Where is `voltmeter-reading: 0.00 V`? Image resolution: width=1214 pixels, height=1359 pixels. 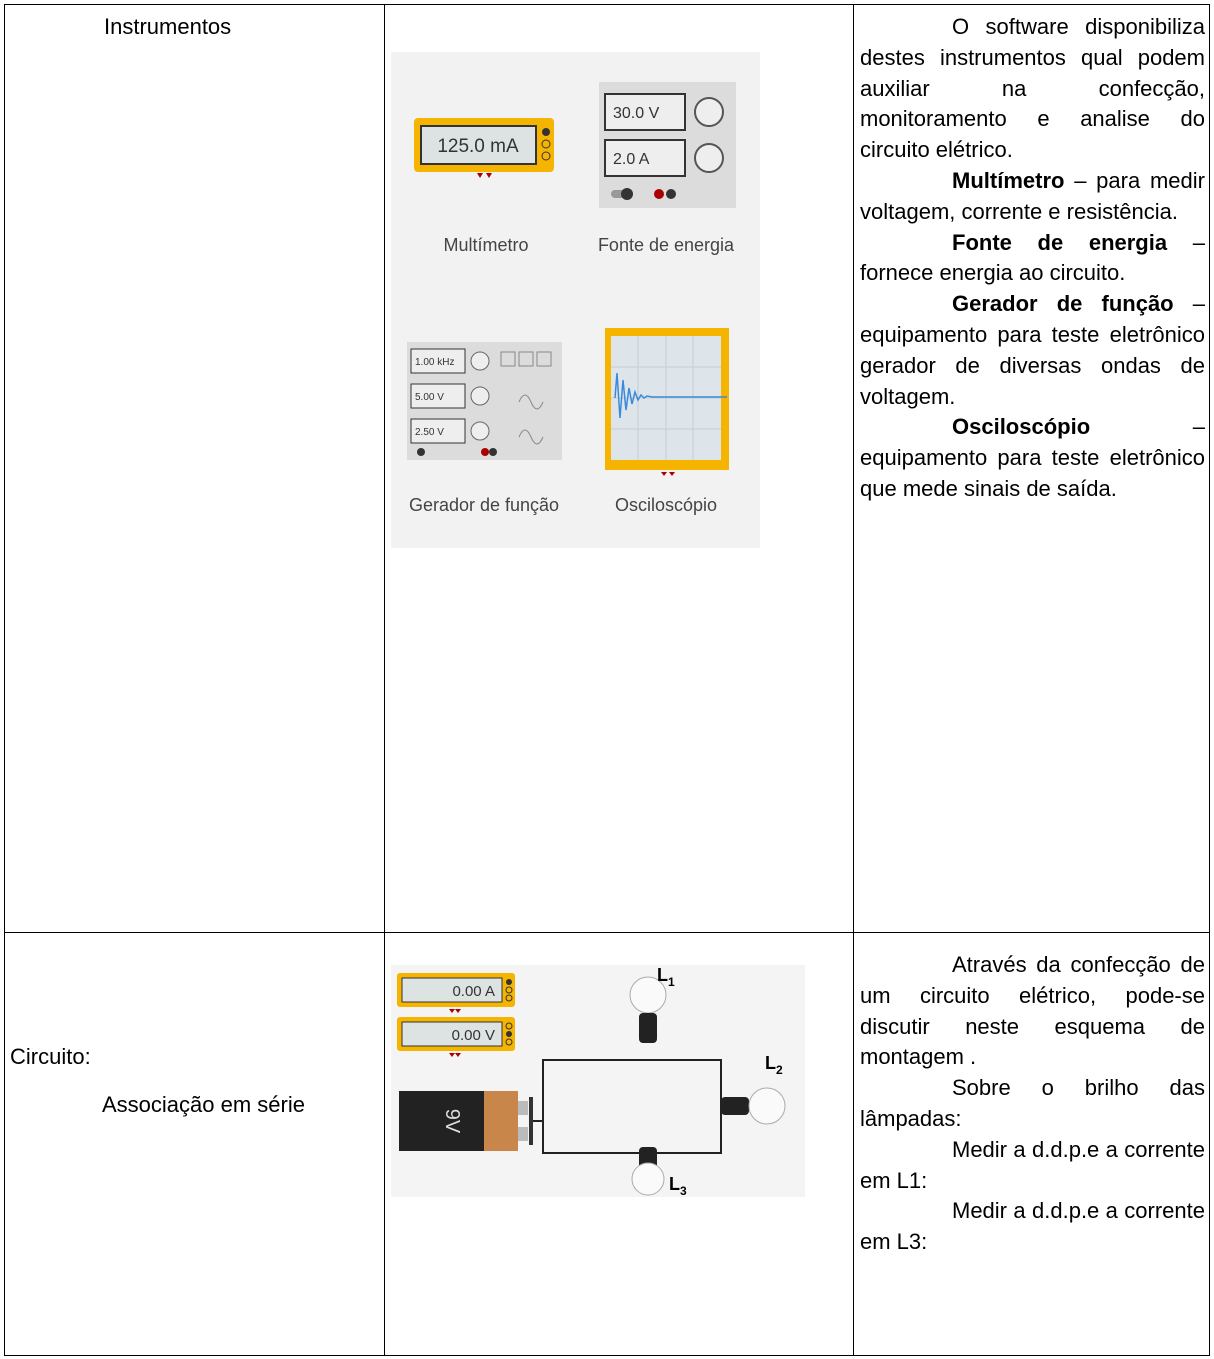
voltmeter-reading: 0.00 V is located at coordinates (473, 1035).